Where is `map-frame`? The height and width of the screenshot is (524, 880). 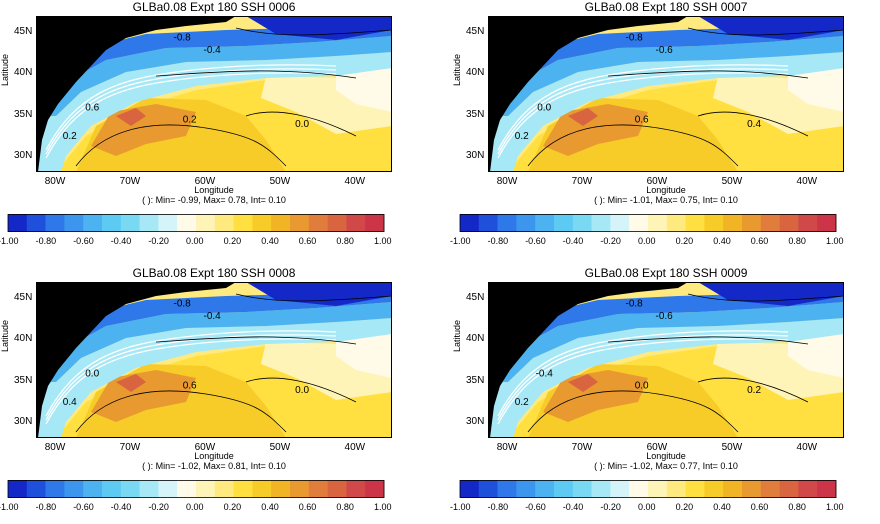 map-frame is located at coordinates (666, 94).